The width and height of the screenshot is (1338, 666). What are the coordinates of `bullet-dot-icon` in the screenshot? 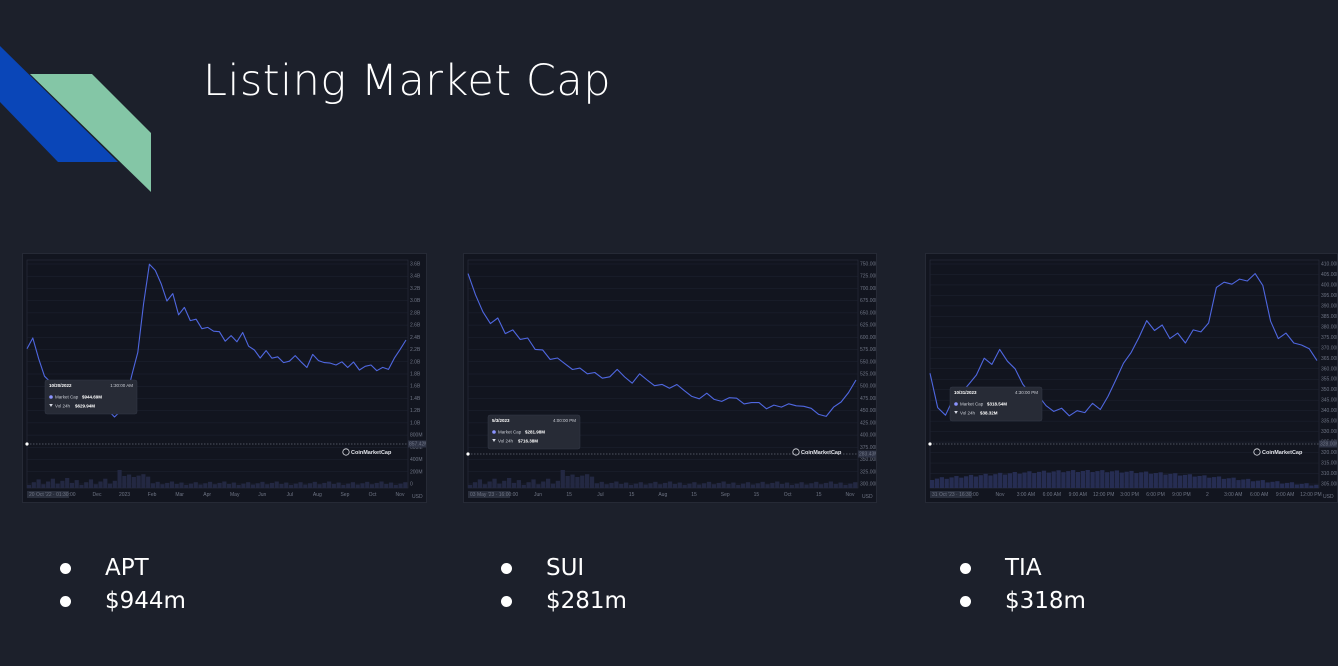 It's located at (965, 568).